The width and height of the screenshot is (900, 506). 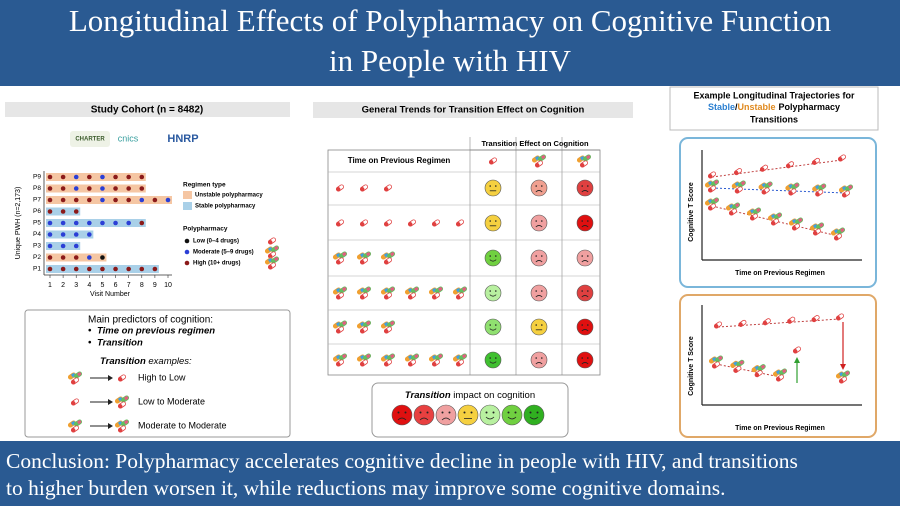 What do you see at coordinates (468, 415) in the screenshot?
I see `impact-scale` at bounding box center [468, 415].